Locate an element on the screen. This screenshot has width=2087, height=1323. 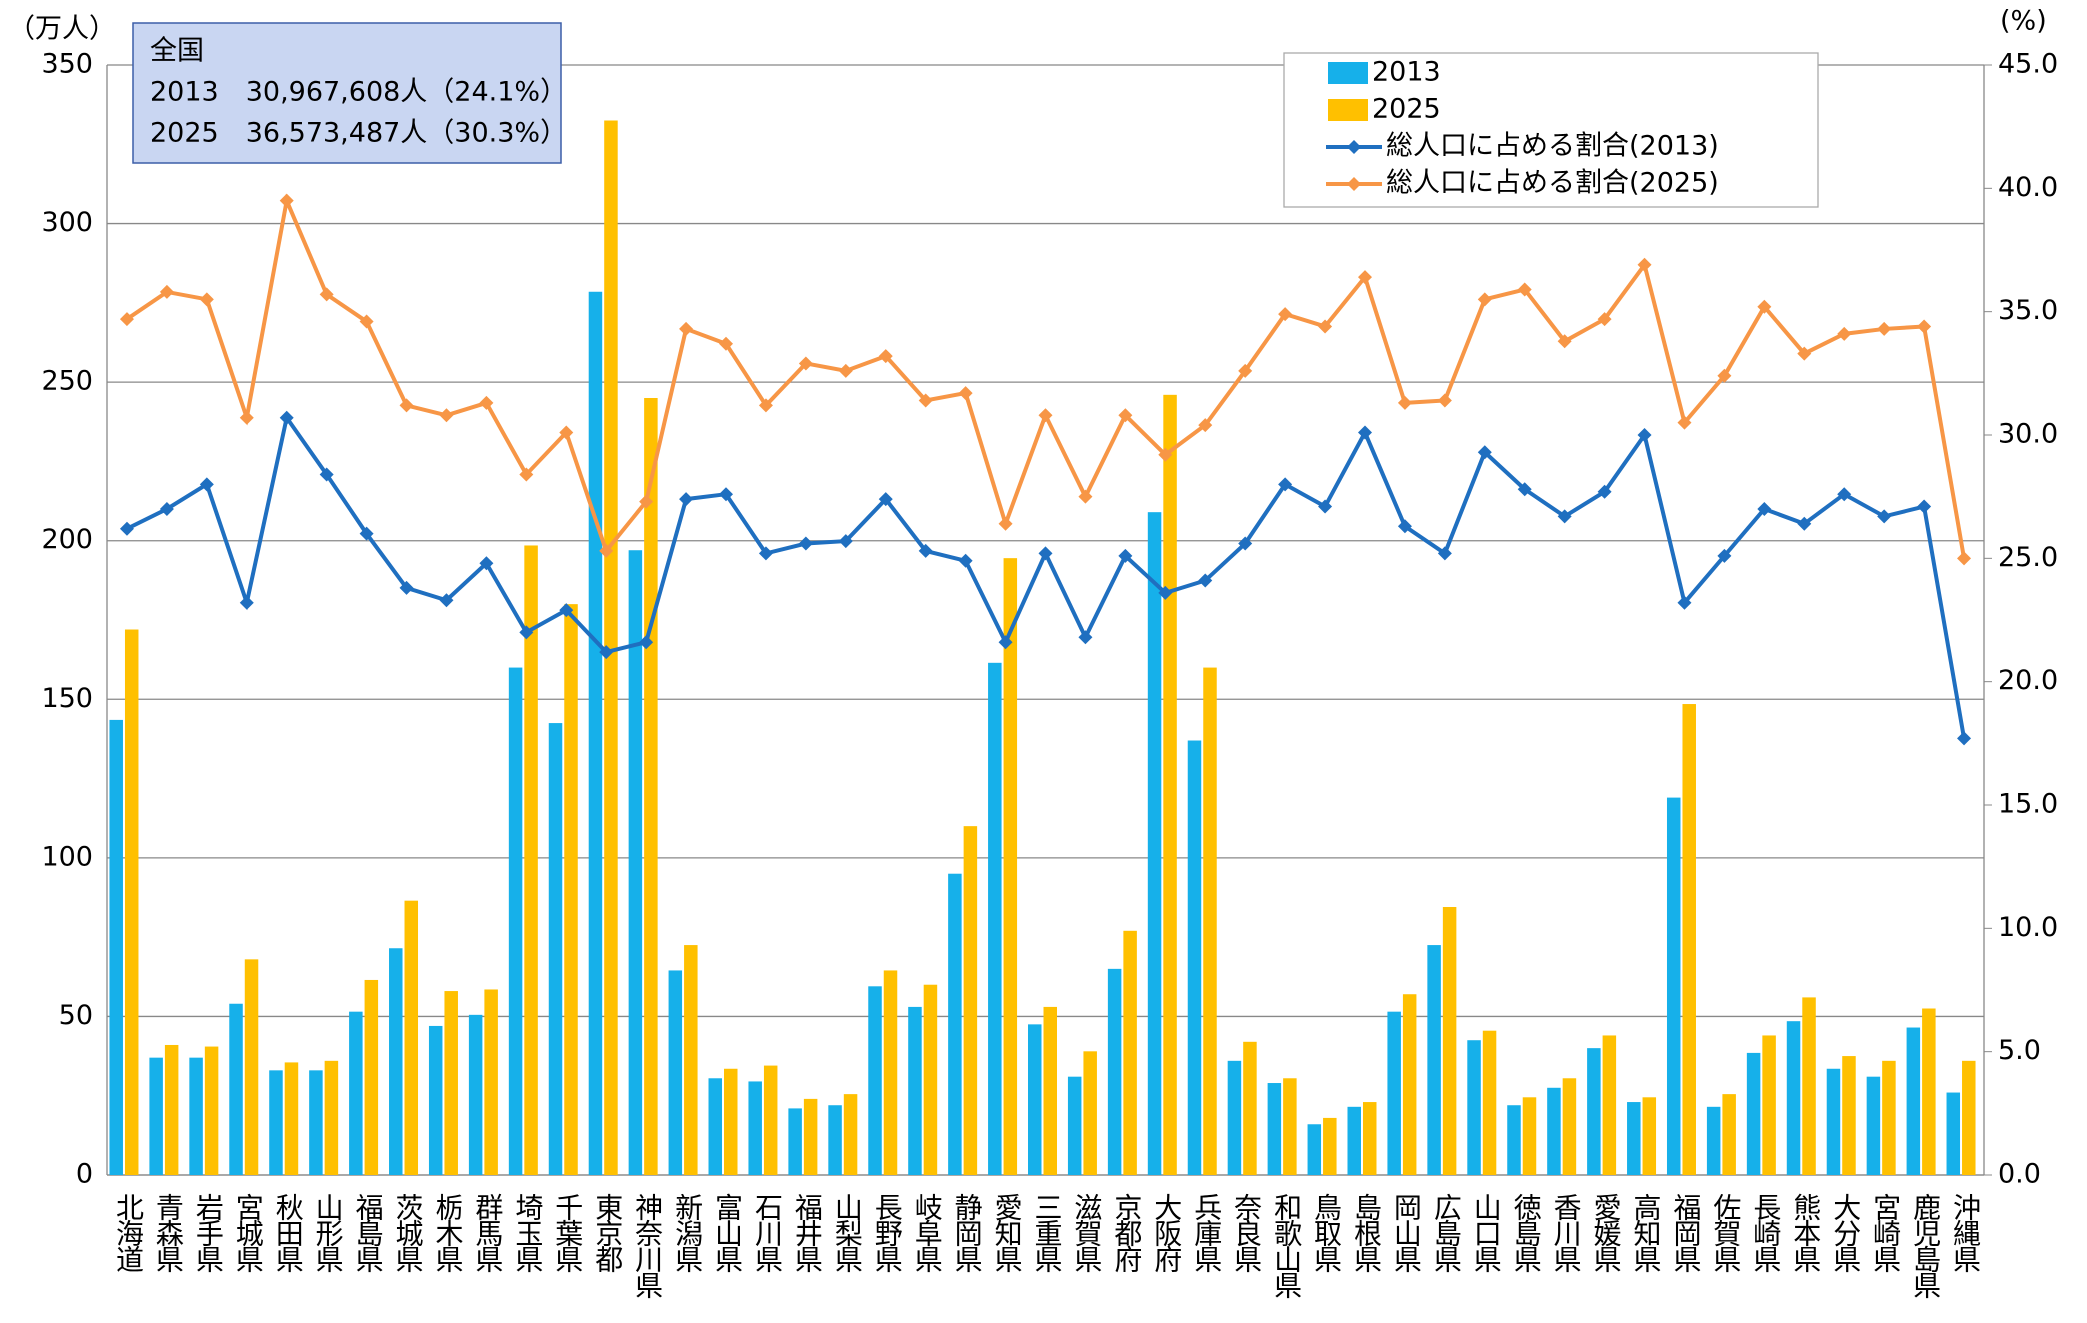
annotation: 2013 30,967,608人（24.1%） is located at coordinates (358, 92).